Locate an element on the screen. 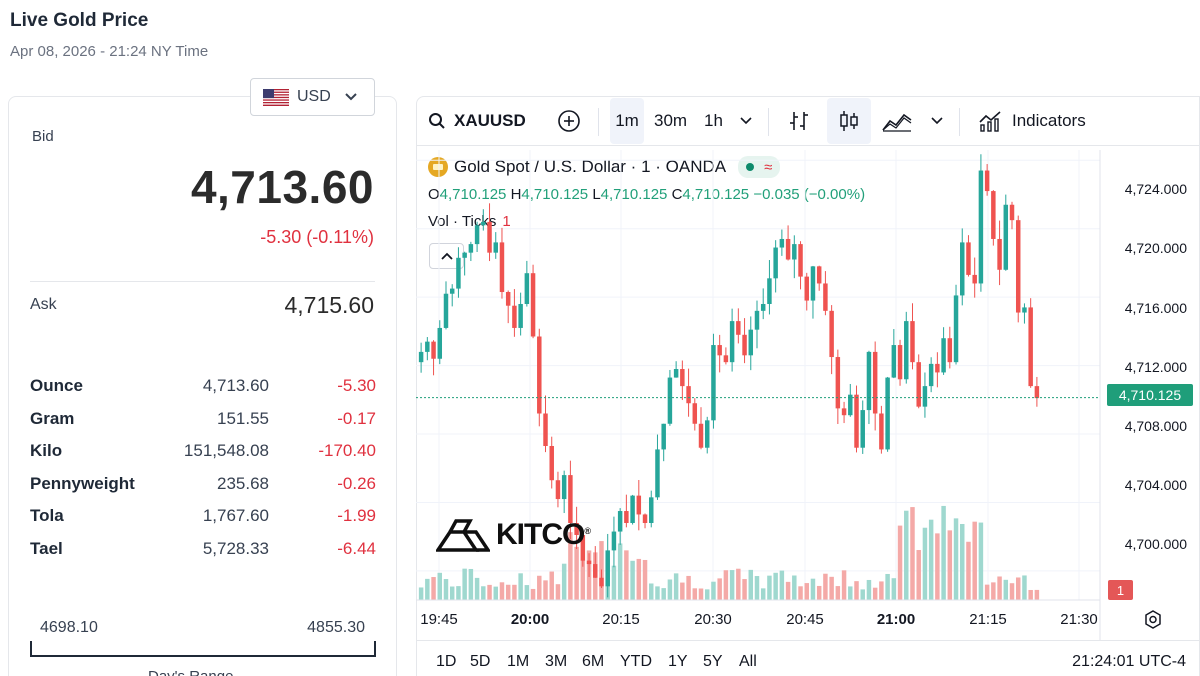 The image size is (1200, 676). bid-label: Bid is located at coordinates (43, 136).